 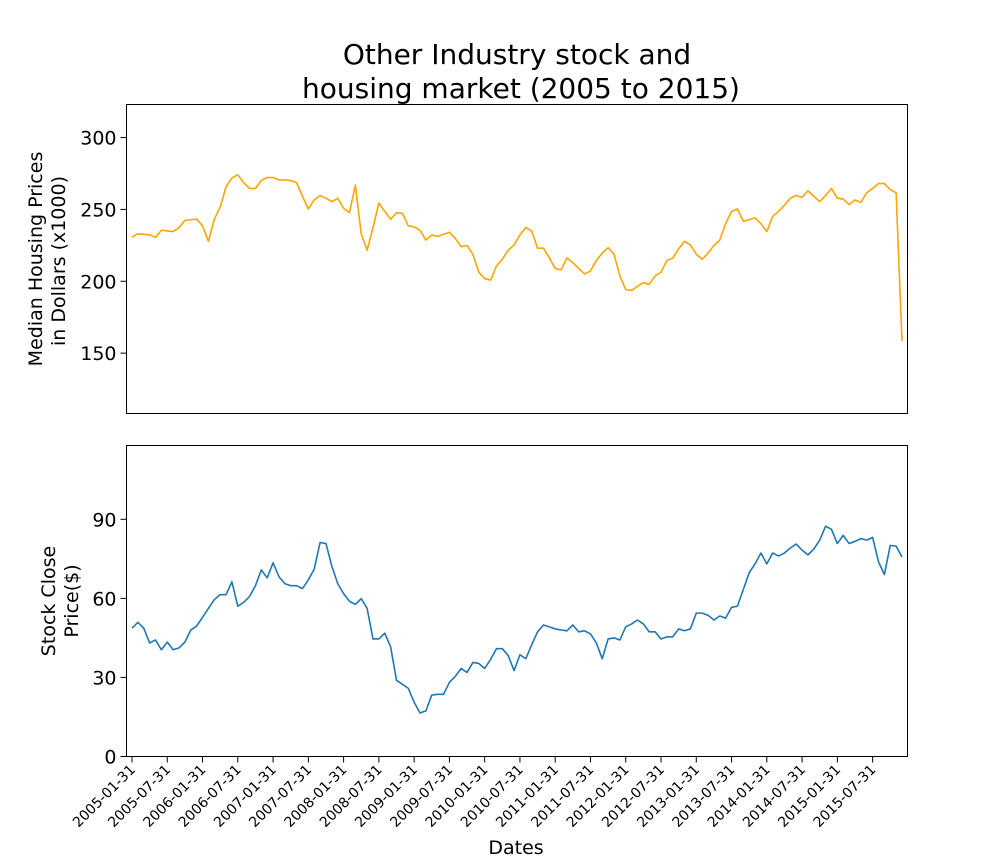 I want to click on stock-price-ytick-label: 30, so click(x=104, y=678).